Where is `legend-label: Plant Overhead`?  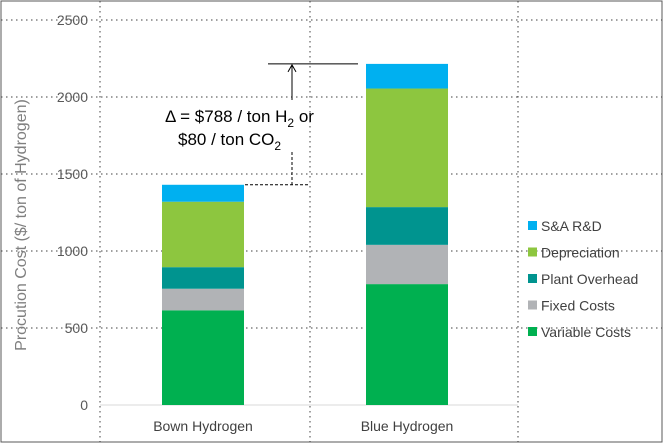 legend-label: Plant Overhead is located at coordinates (589, 279).